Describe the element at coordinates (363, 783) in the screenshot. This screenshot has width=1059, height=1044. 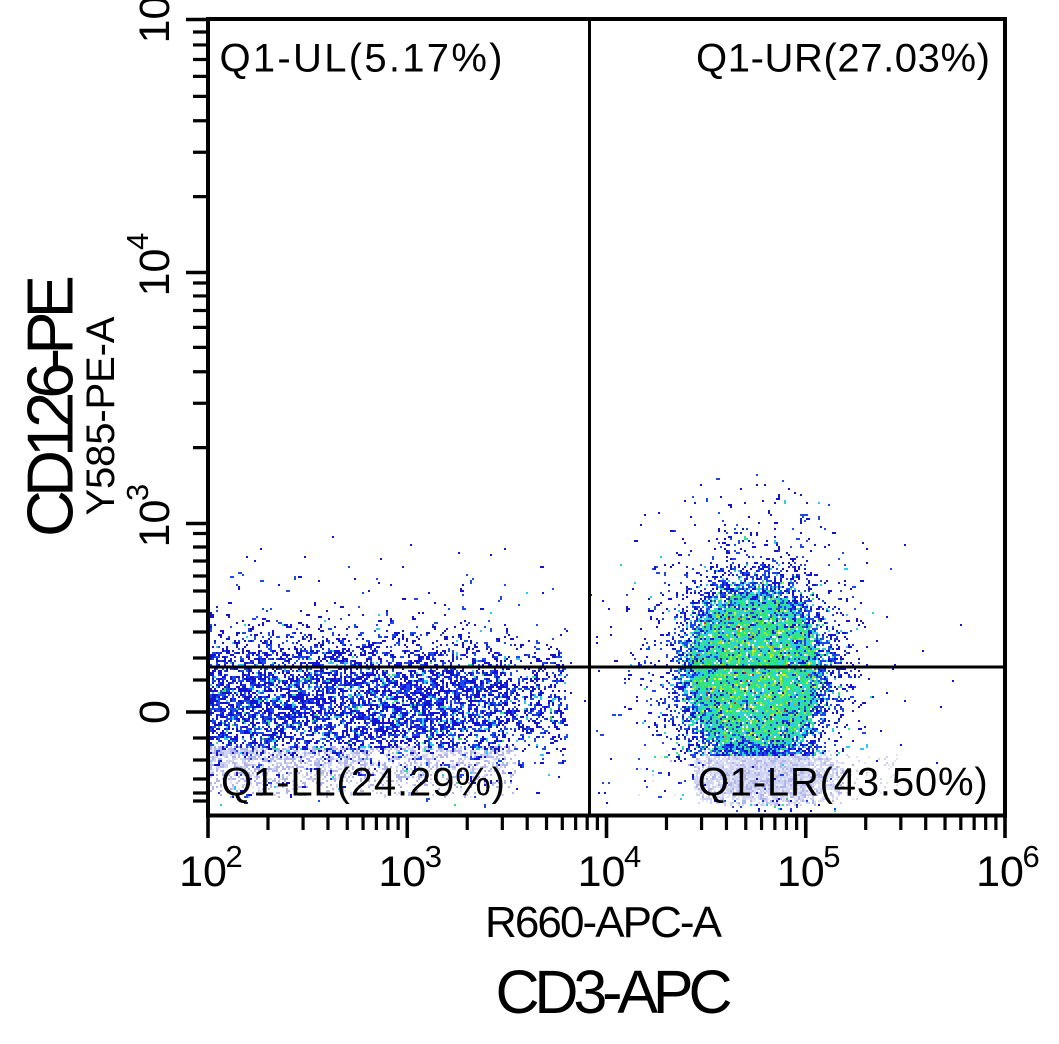
I see `svg-text: Q1-LL(24.29%)` at that location.